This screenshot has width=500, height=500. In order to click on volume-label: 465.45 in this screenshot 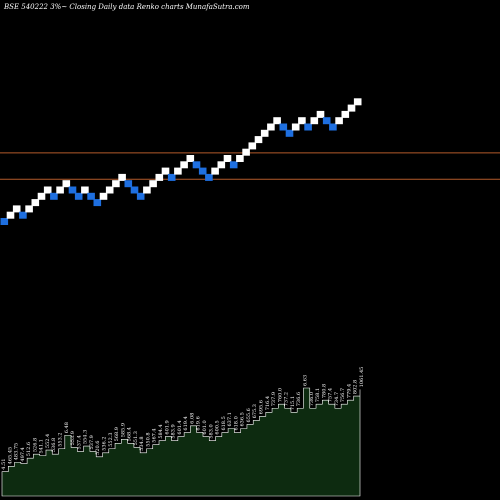, I will do `click(10, 456)`.